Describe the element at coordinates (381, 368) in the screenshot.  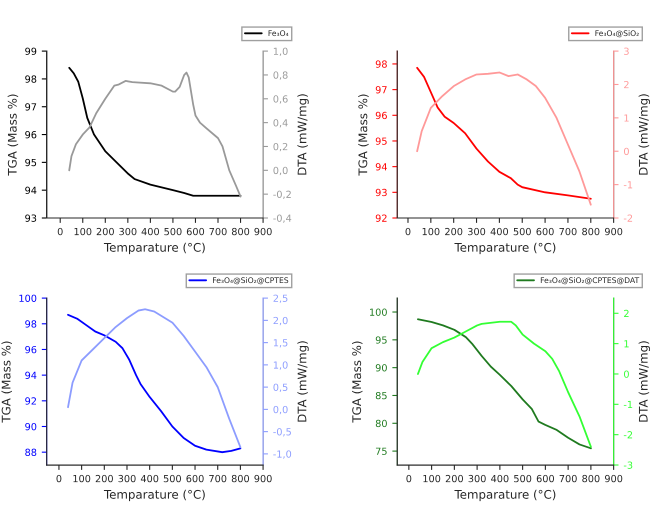
I see `y-tick-label: 90` at that location.